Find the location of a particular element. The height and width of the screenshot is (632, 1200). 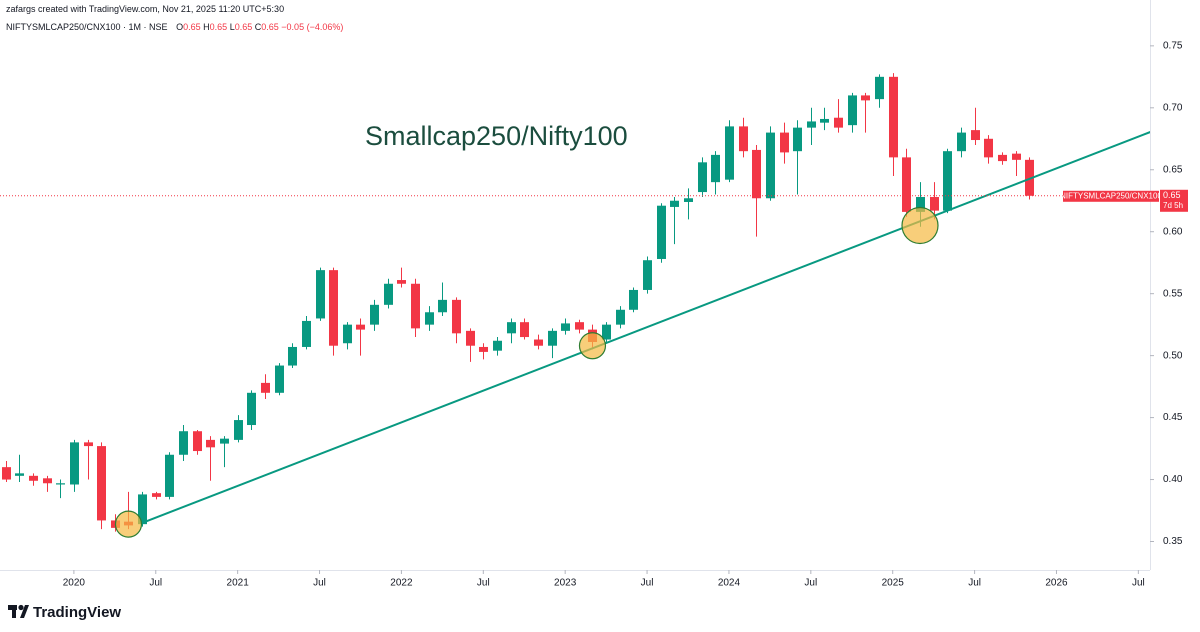

y-tick-label: 0.45 is located at coordinates (1173, 417).